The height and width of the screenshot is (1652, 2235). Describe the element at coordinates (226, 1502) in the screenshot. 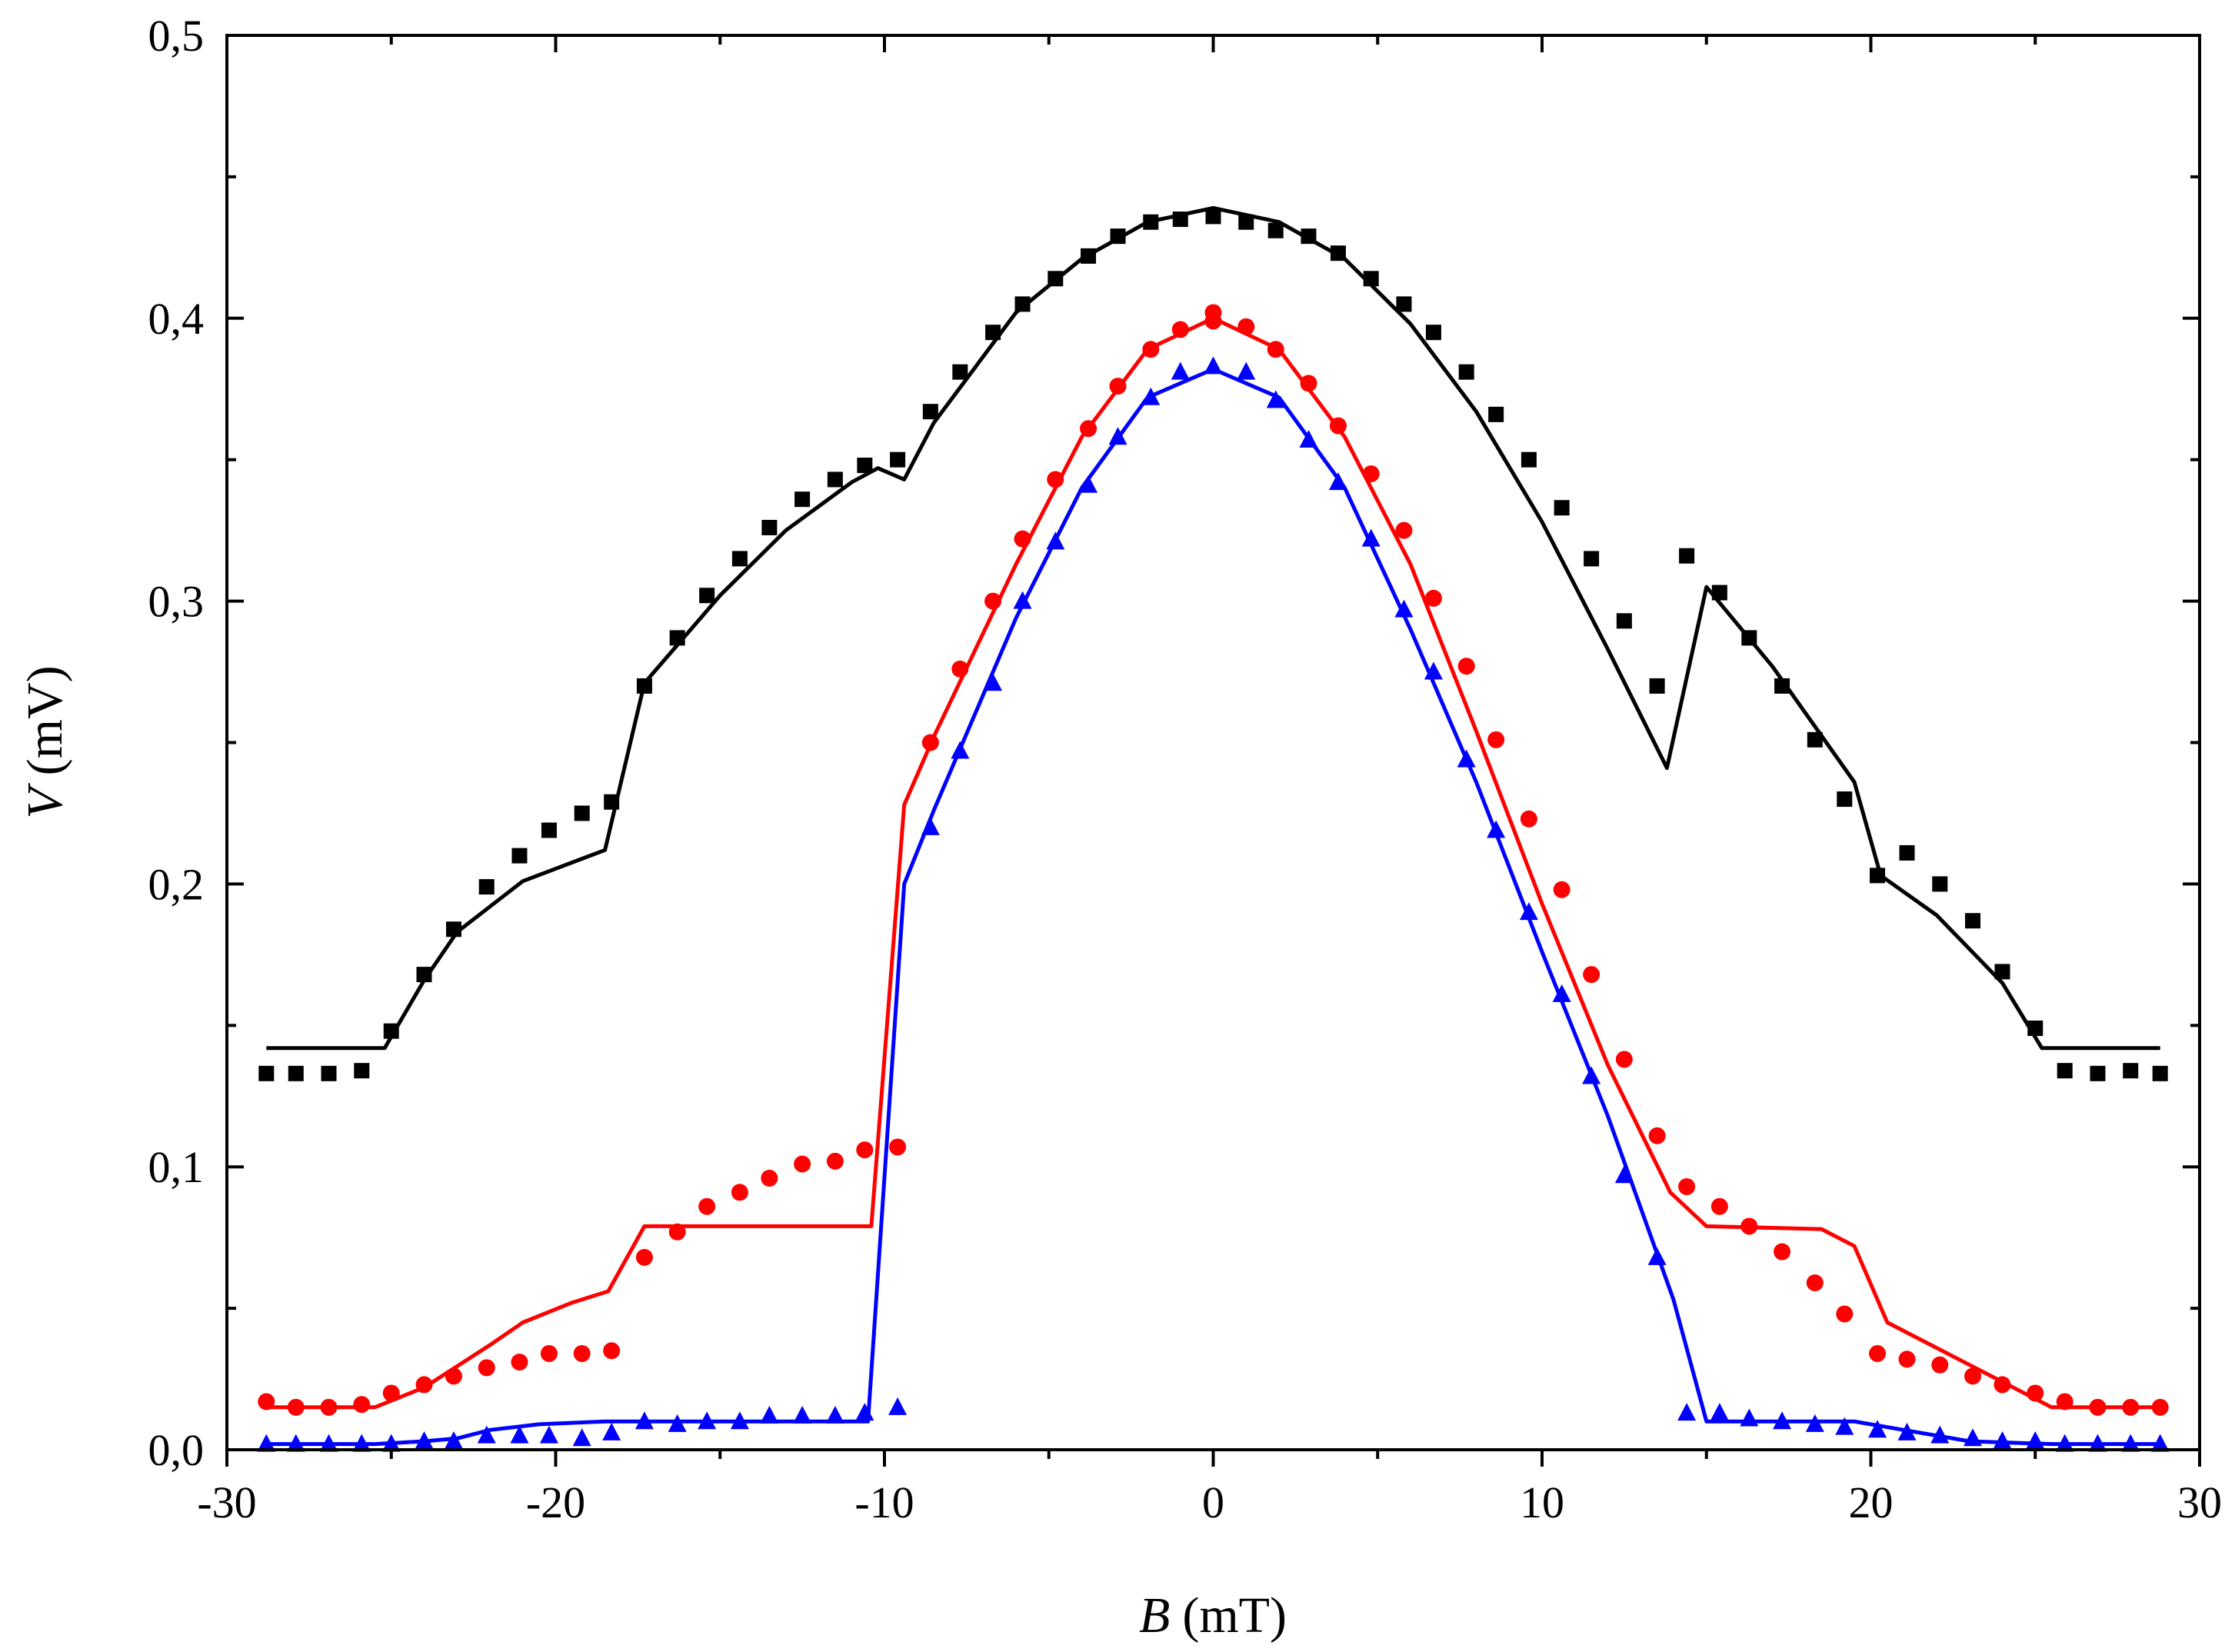

I see `x-tick-label: -30` at that location.